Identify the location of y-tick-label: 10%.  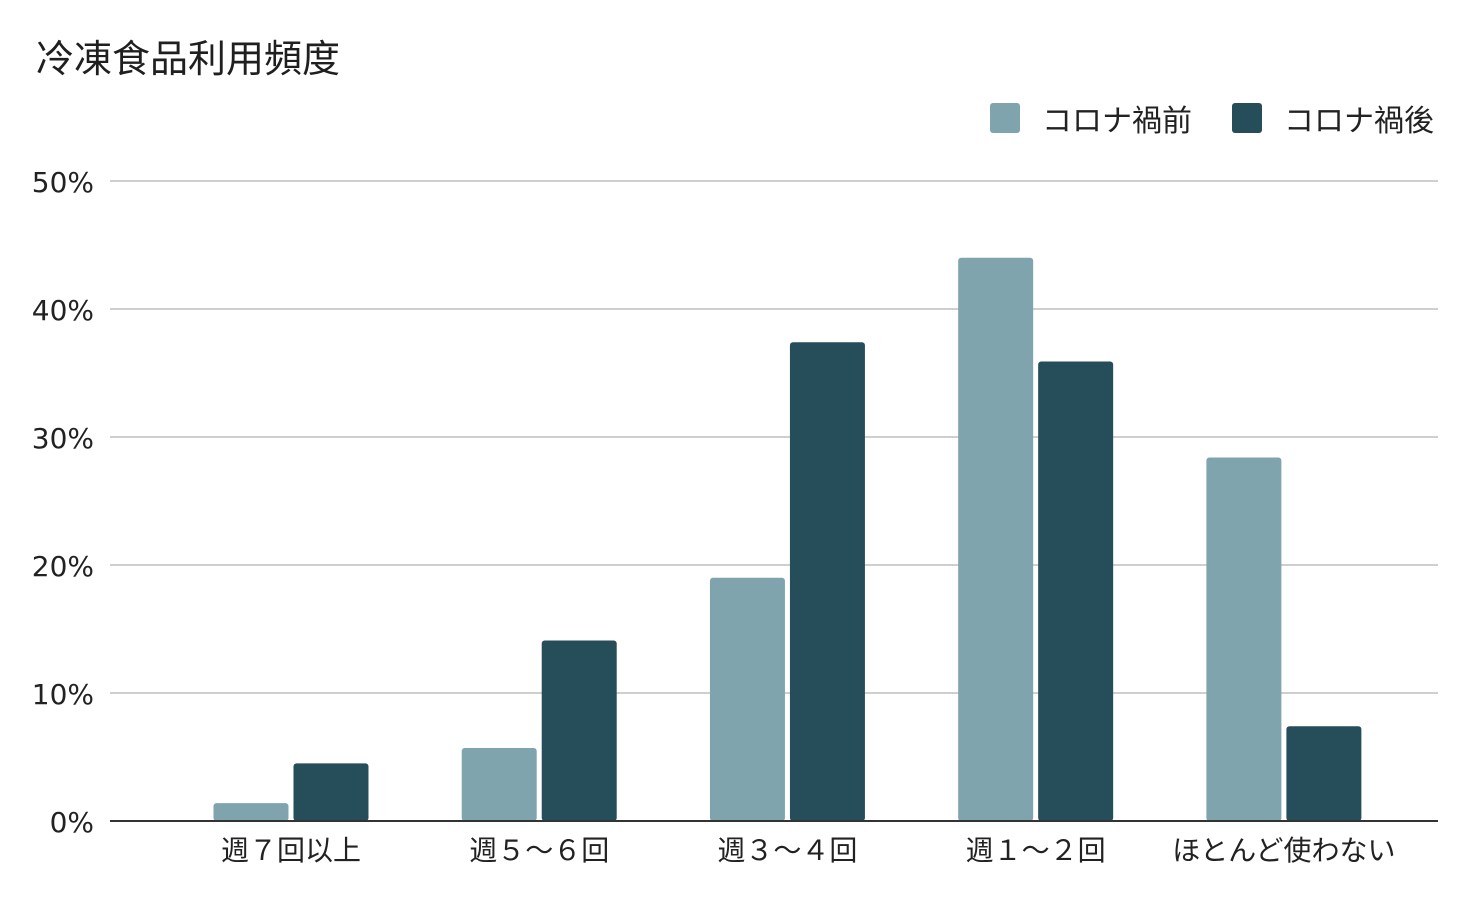
(63, 694).